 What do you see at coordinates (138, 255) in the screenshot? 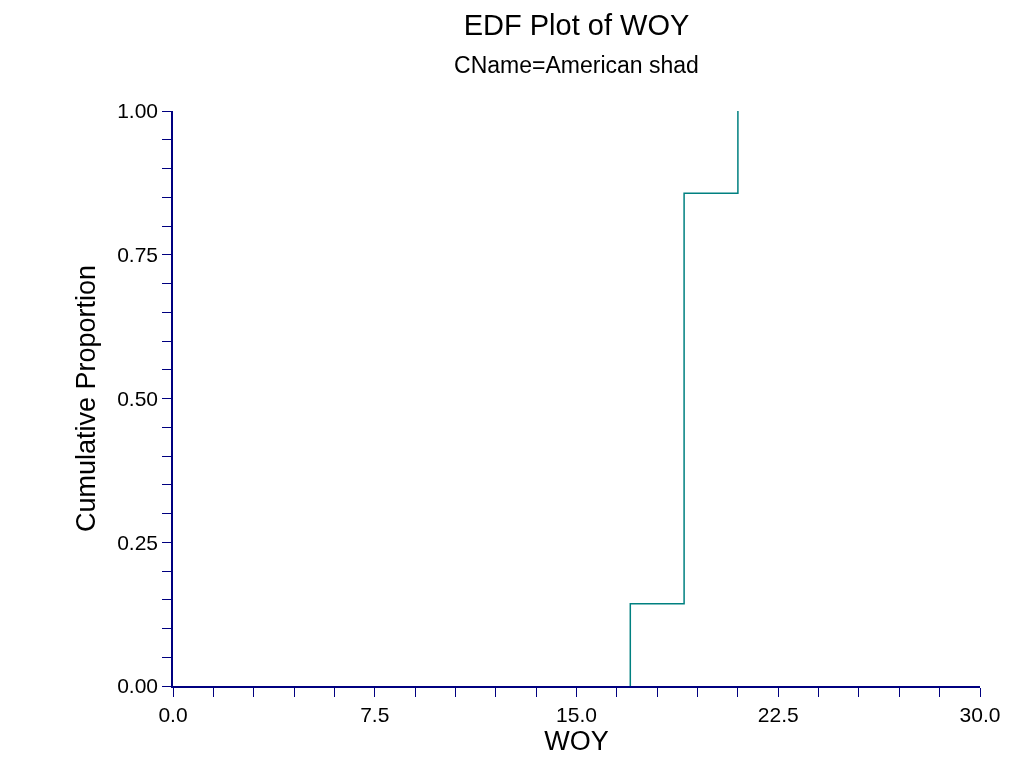
I see `y-tick-label: 0.75` at bounding box center [138, 255].